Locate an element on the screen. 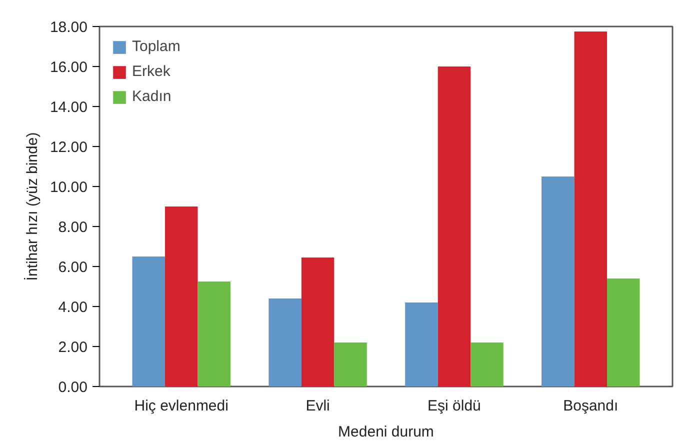 The width and height of the screenshot is (678, 443). y-tick-label: 4.00 is located at coordinates (73, 307).